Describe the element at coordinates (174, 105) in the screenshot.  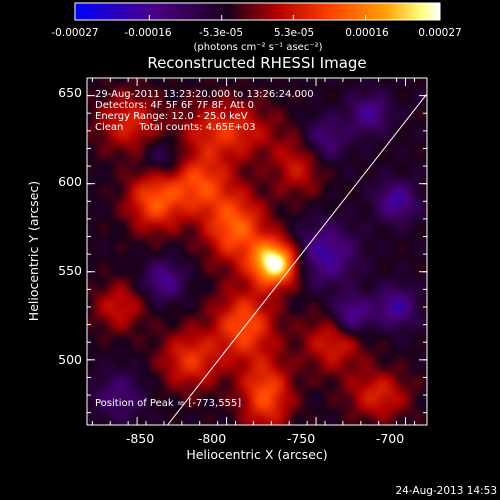
I see `info-line: Detectors: 4F 5F 6F 7F 8F, Att 0` at that location.